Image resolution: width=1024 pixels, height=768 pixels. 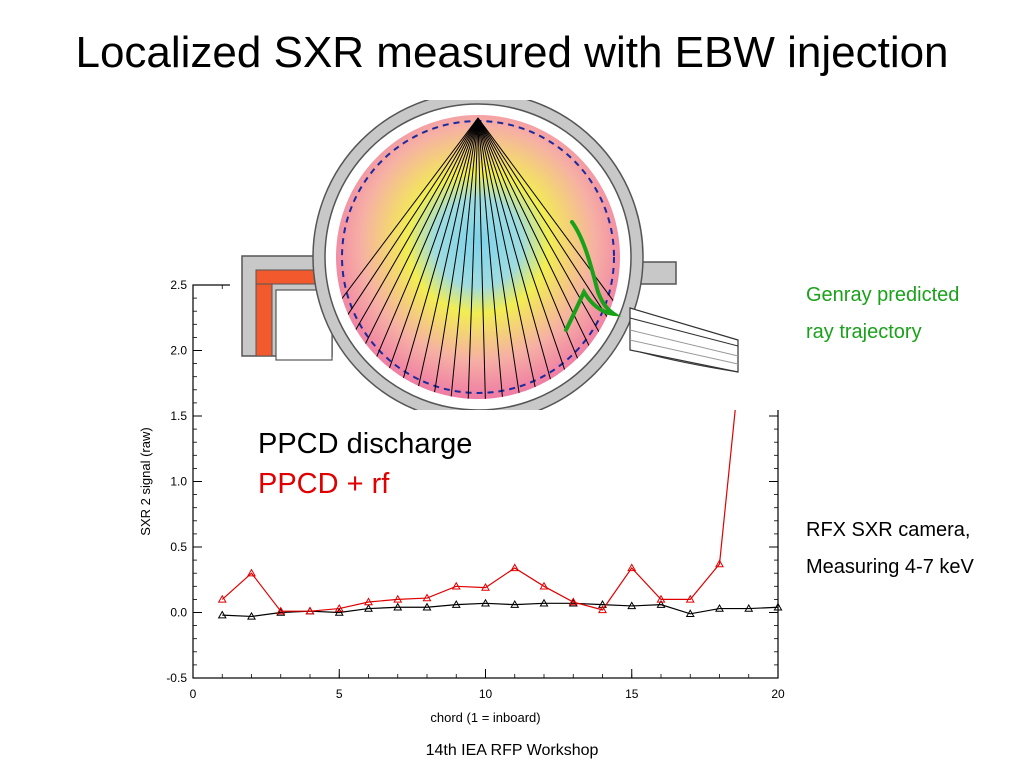 I want to click on y-tick-label: 0.0, so click(x=178, y=613).